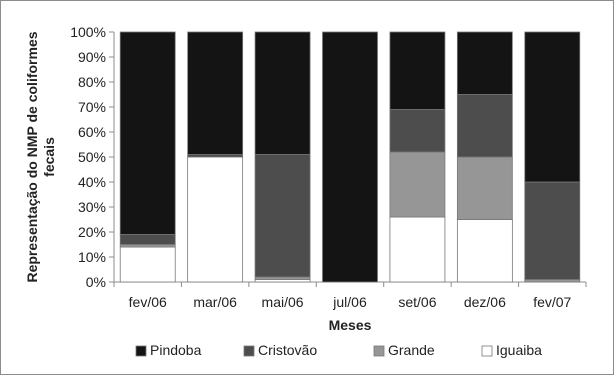 Image resolution: width=614 pixels, height=375 pixels. Describe the element at coordinates (92, 232) in the screenshot. I see `y-tick-label: 20%` at that location.